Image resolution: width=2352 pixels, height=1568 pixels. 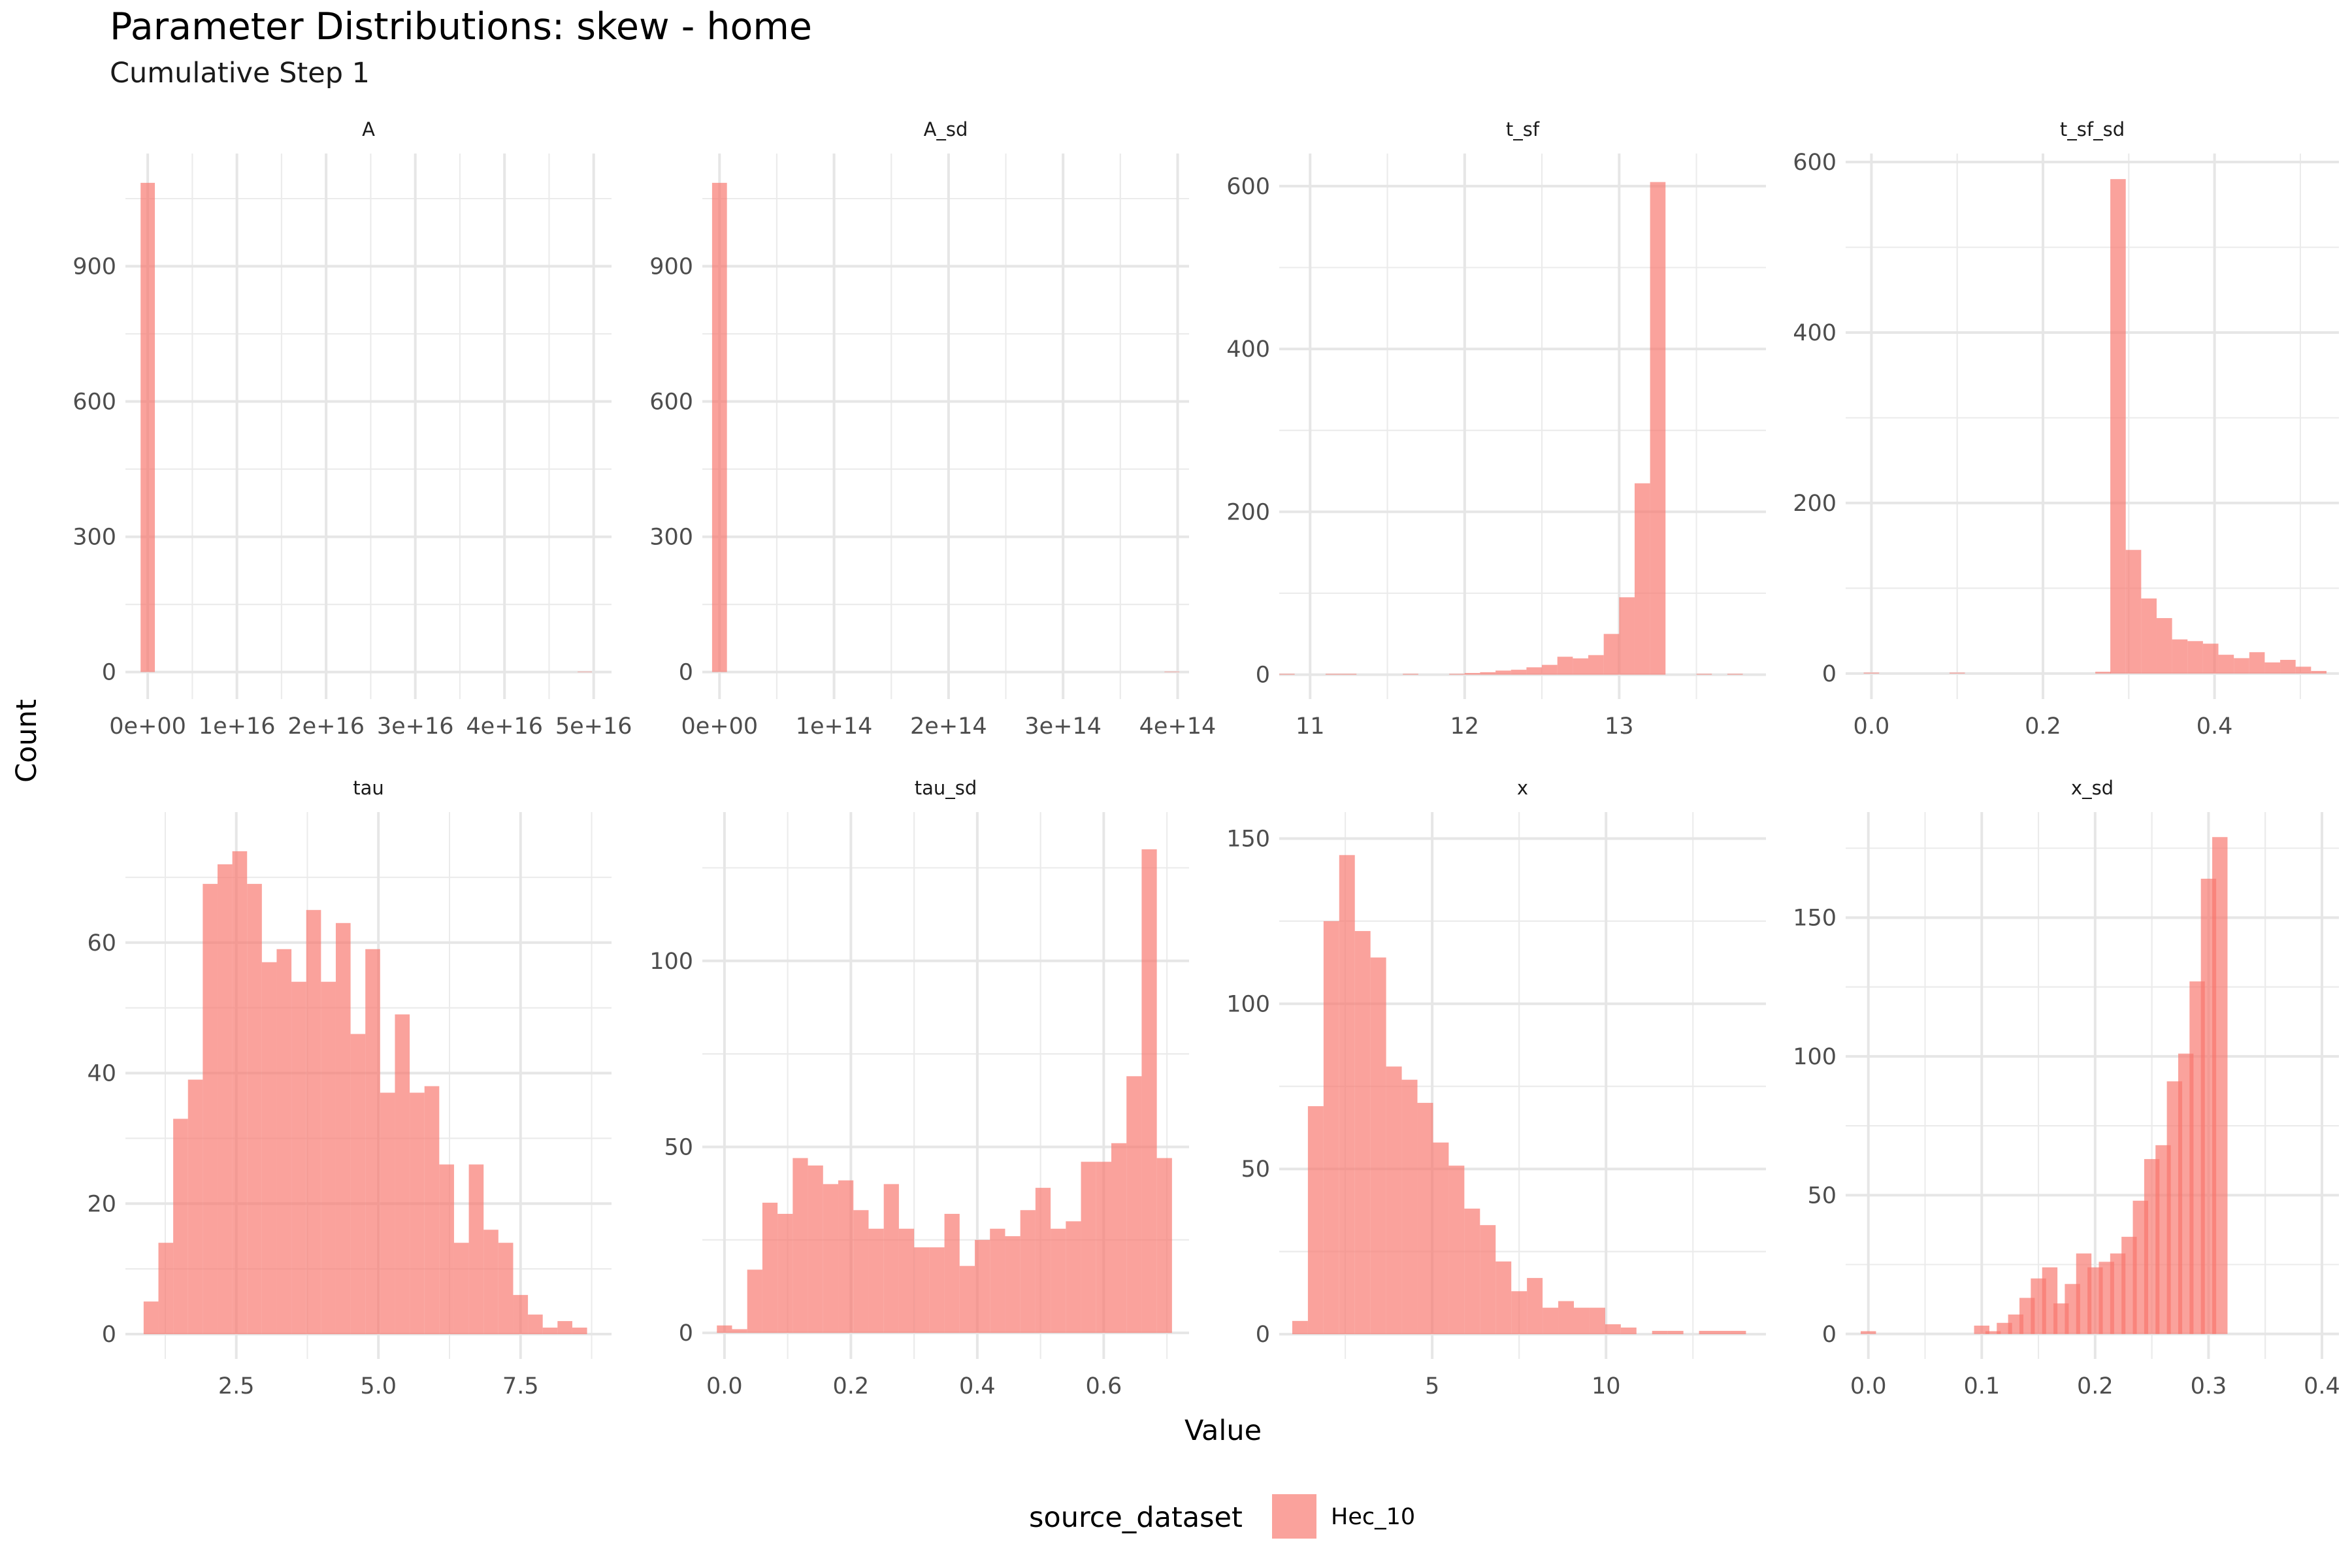 What do you see at coordinates (1104, 1386) in the screenshot?
I see `x-tick-label: 0.6` at bounding box center [1104, 1386].